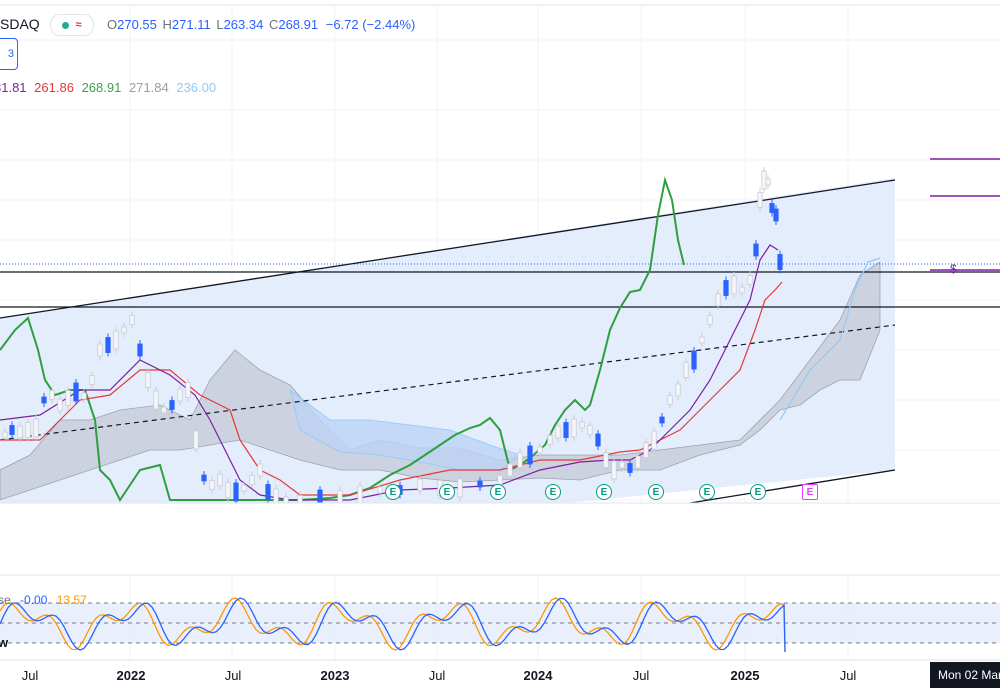 This screenshot has width=1000, height=700. I want to click on oscillator-d-value: 13.57, so click(71, 600).